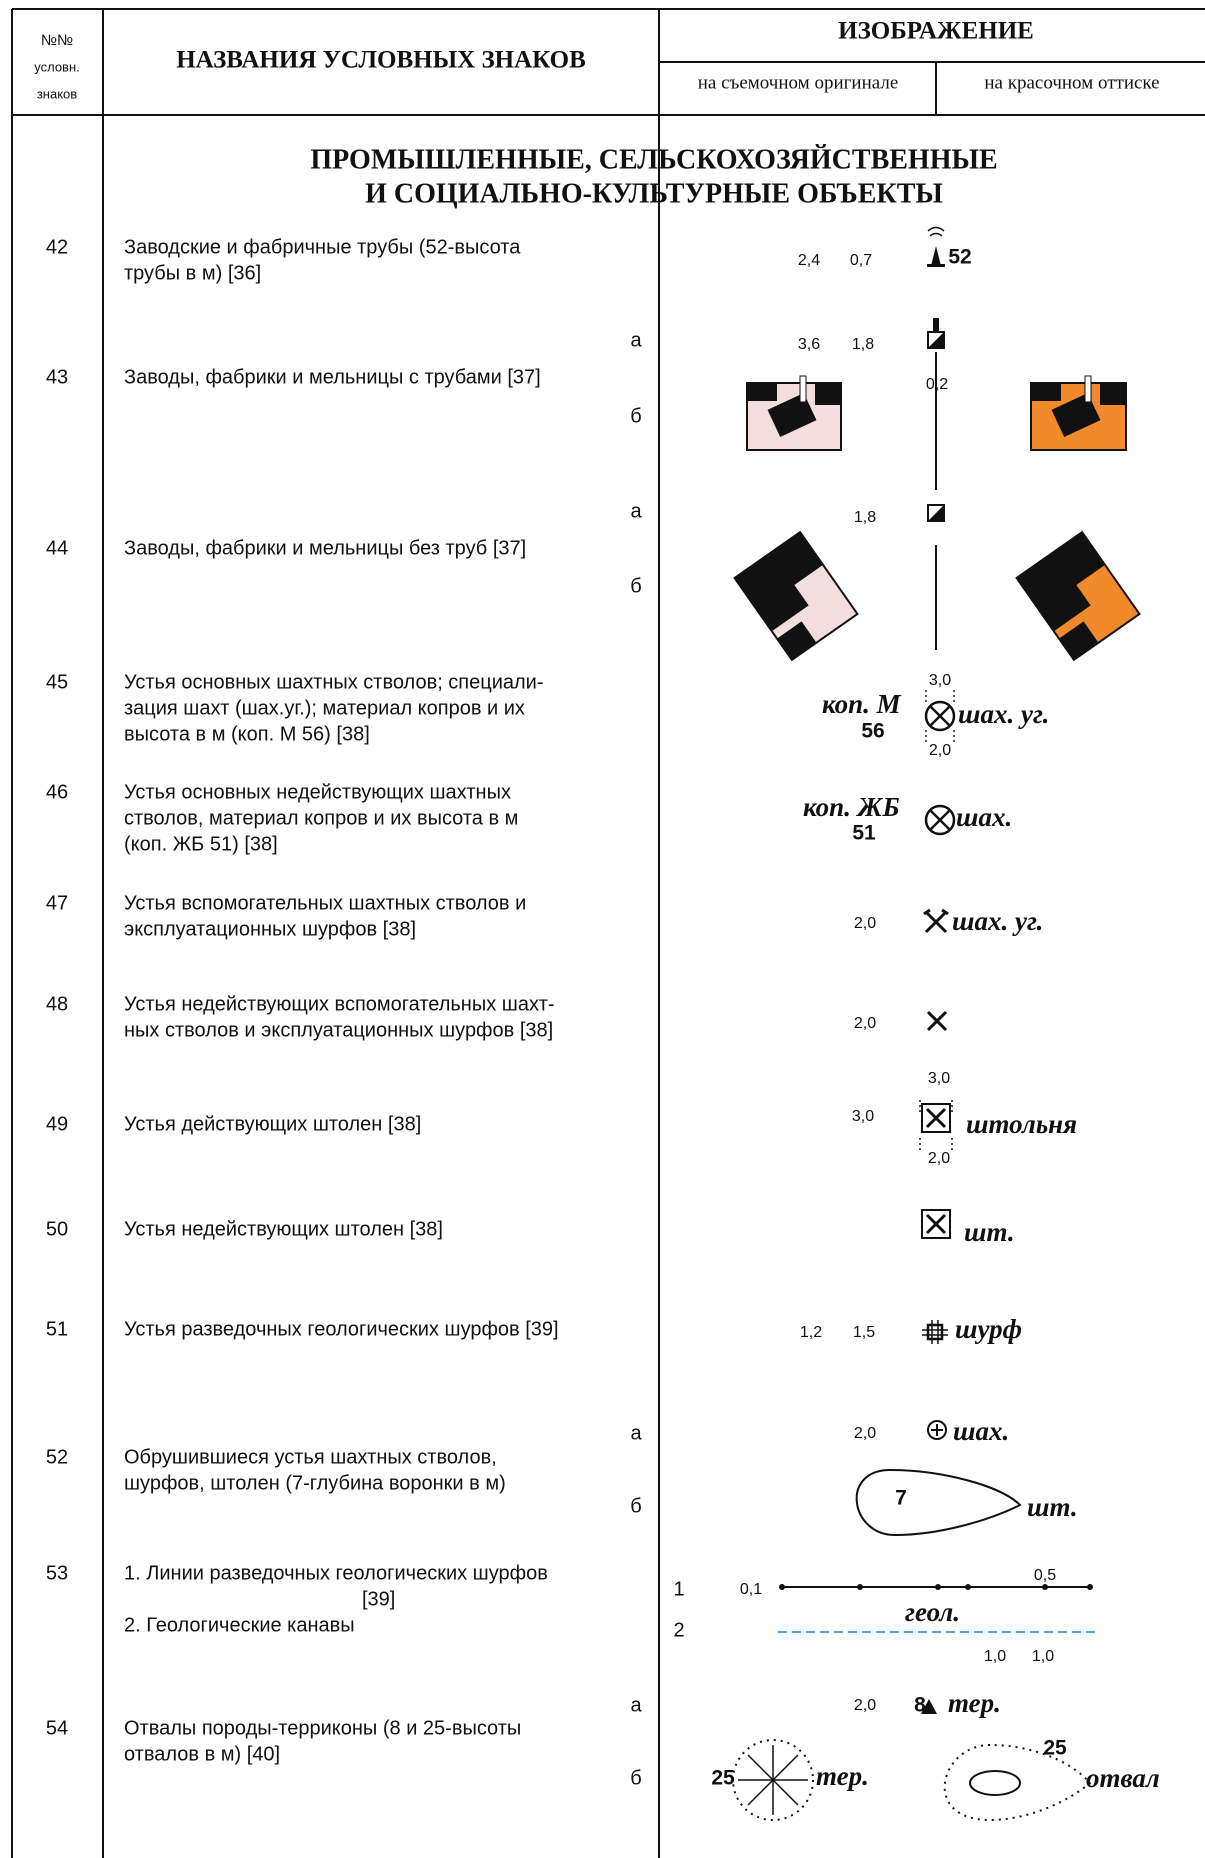  Describe the element at coordinates (932, 1612) in the screenshot. I see `symbol-label: геол.` at that location.